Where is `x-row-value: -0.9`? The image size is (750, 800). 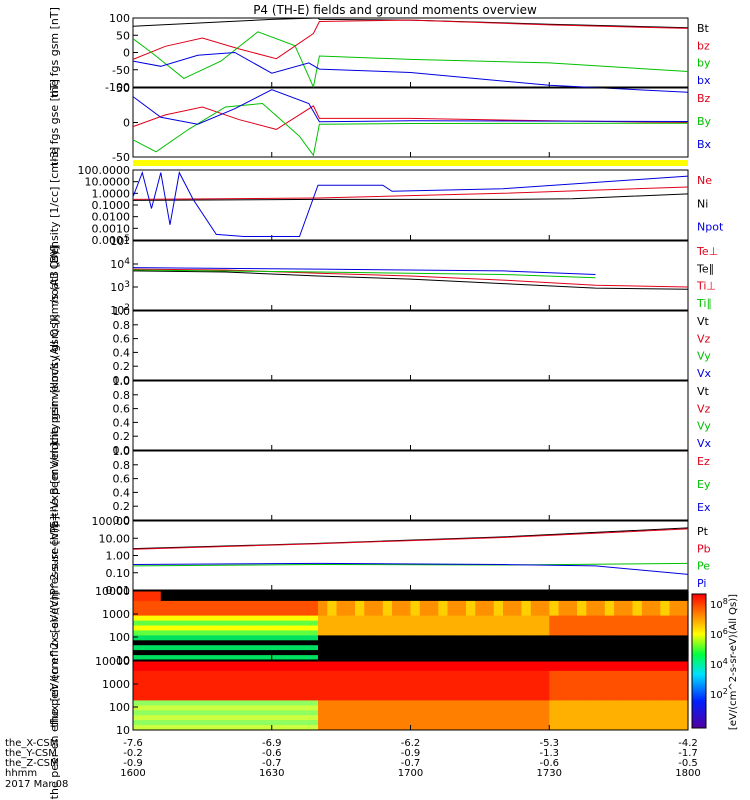 x-row-value: -0.9 is located at coordinates (411, 753).